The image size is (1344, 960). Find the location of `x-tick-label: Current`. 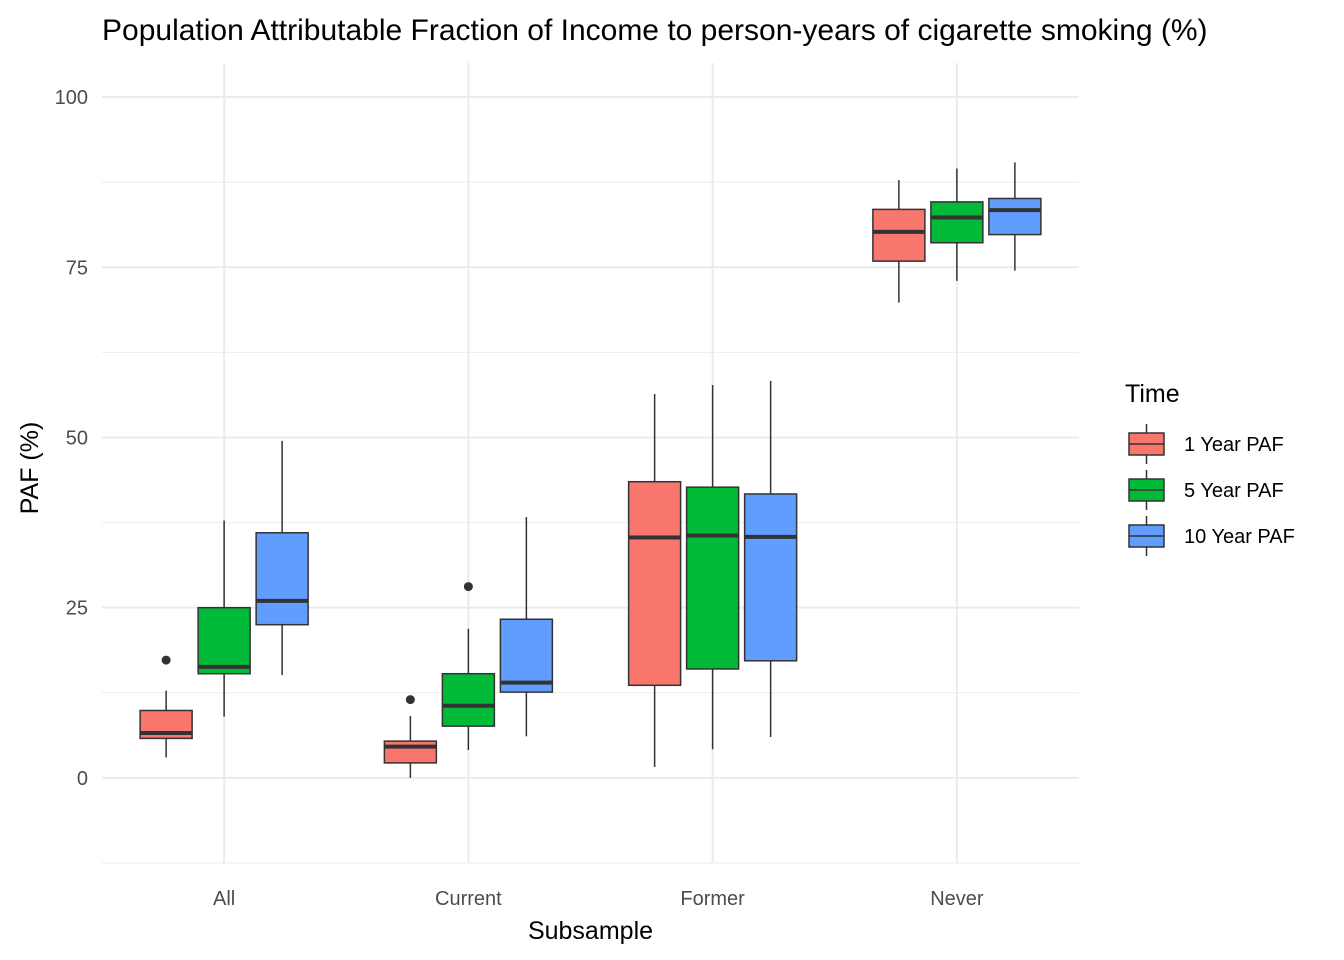

x-tick-label: Current is located at coordinates (468, 899).